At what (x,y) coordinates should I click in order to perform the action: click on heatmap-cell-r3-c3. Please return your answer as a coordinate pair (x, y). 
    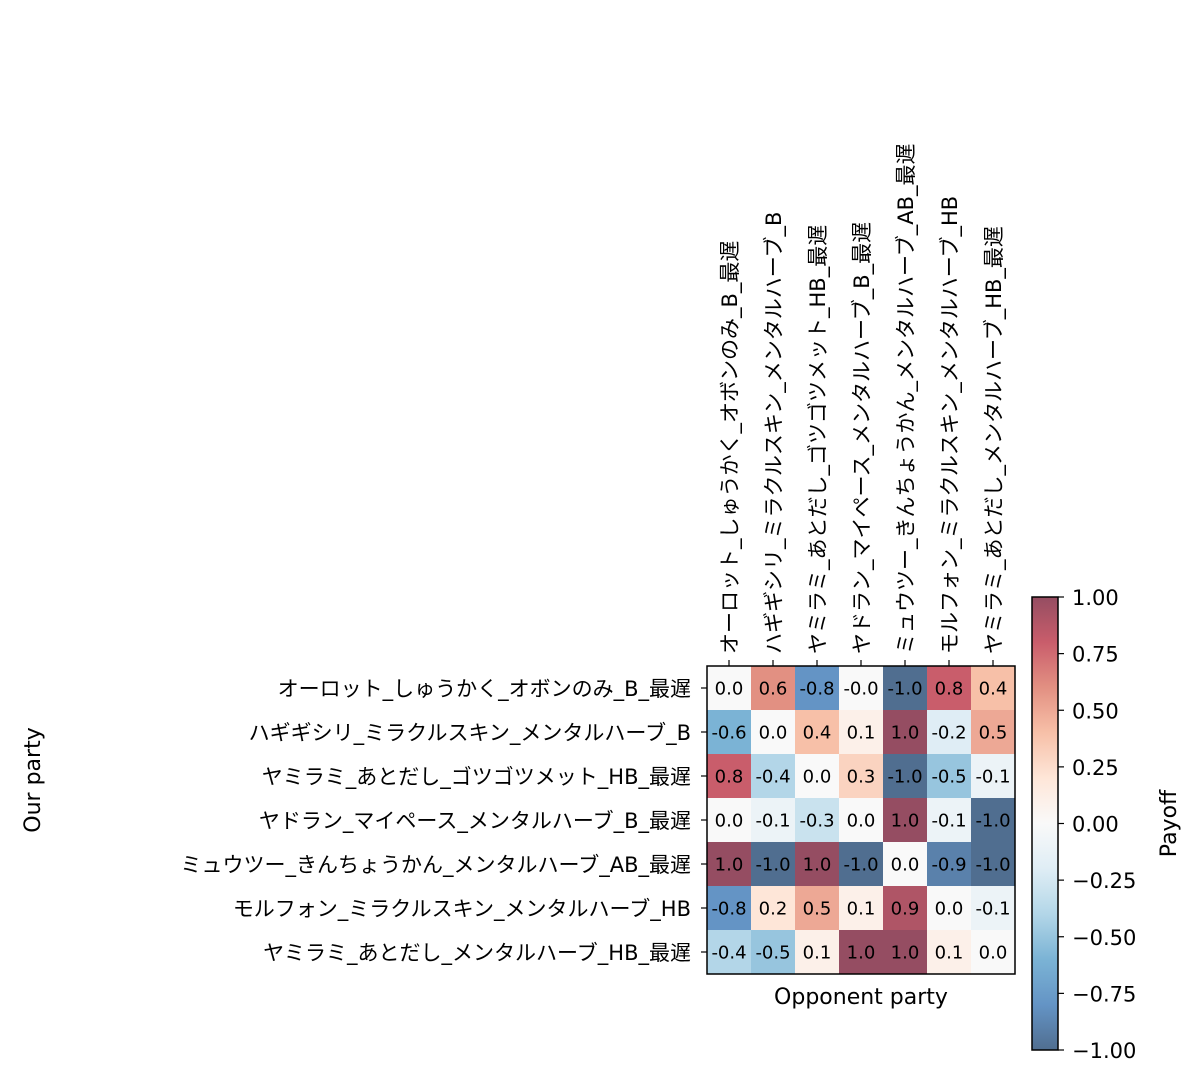
    Looking at the image, I should click on (861, 820).